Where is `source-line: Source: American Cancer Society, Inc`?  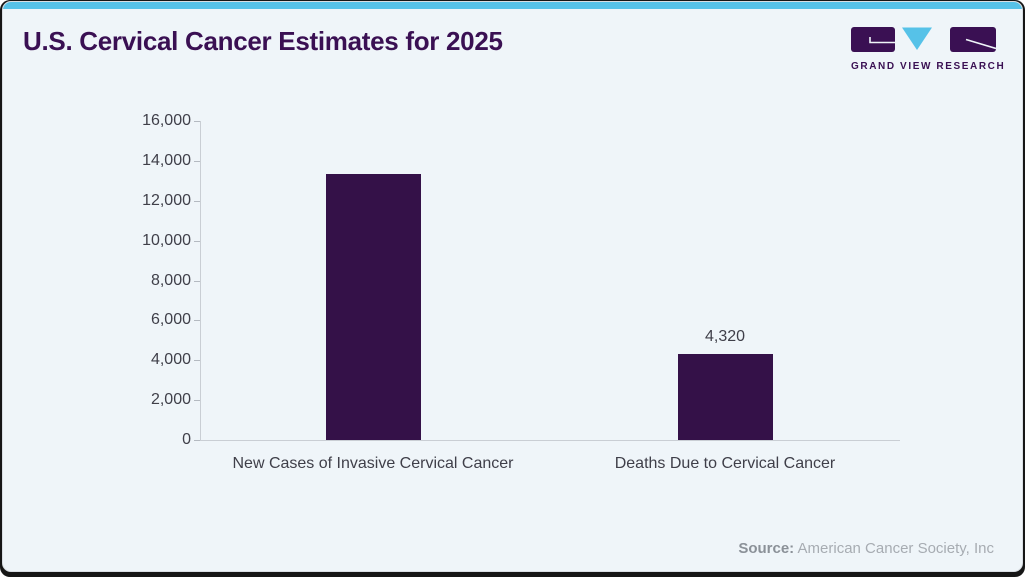 source-line: Source: American Cancer Society, Inc is located at coordinates (866, 548).